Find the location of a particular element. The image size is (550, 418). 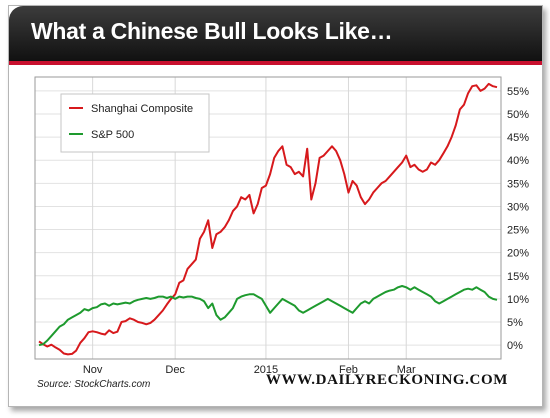

x-tick-label: Nov is located at coordinates (93, 370).